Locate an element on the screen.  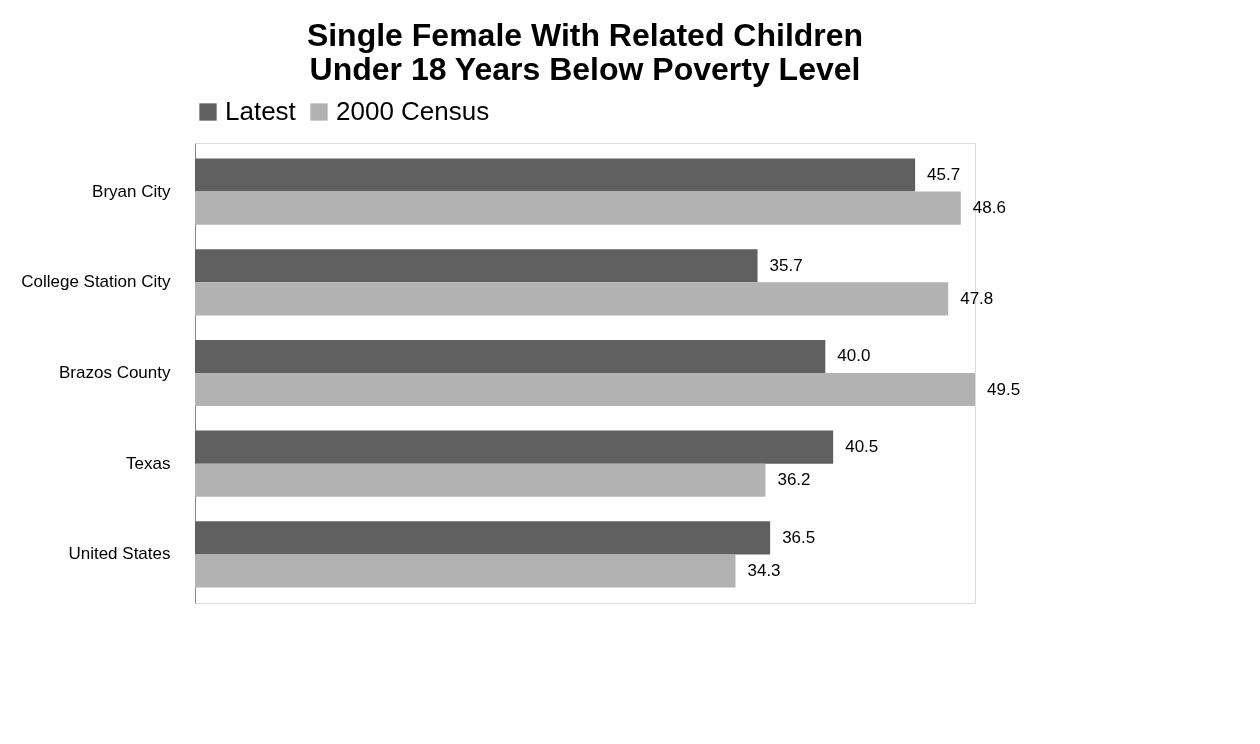
chart-title: Single Female With Related Children Under 18 Years Below Poverty Level is located at coordinates (585, 52).